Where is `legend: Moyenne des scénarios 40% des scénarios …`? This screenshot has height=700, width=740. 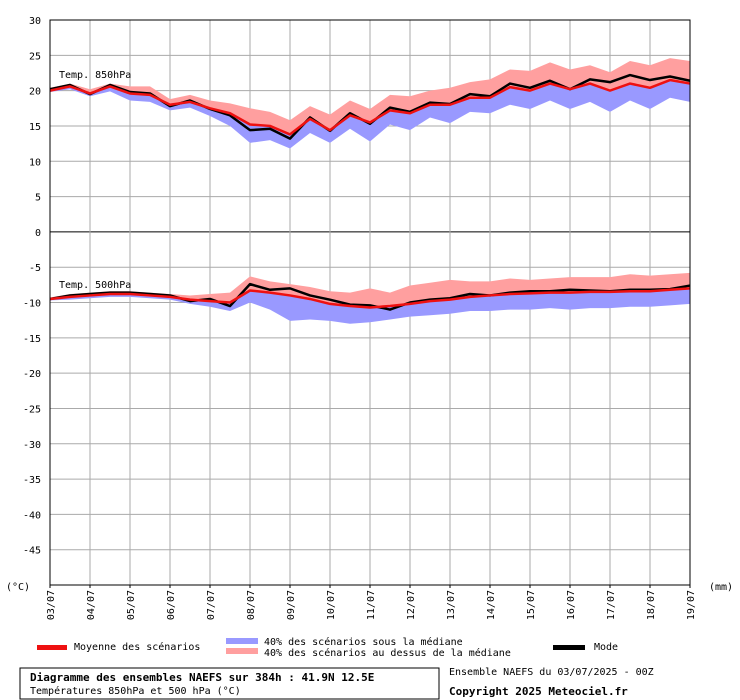 legend: Moyenne des scénarios 40% des scénarios … is located at coordinates (327, 647).